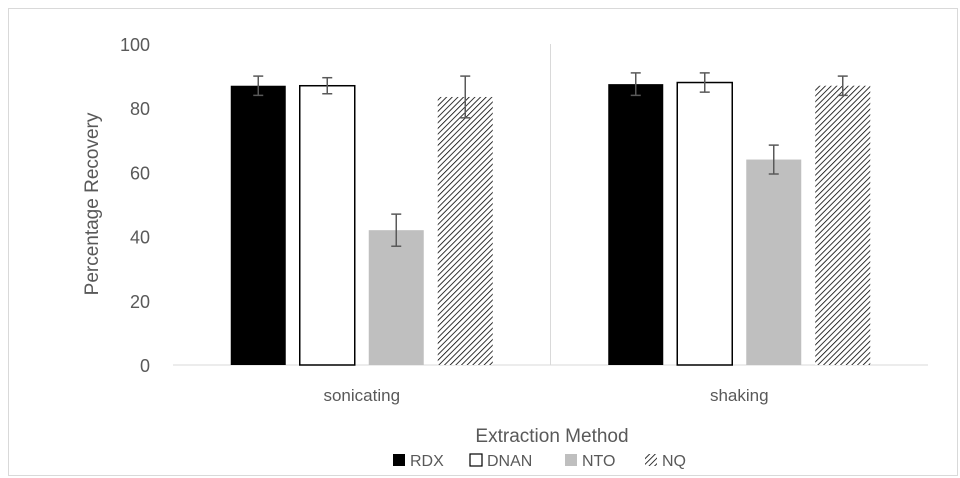  I want to click on legend-label-nto: NTO, so click(598, 461).